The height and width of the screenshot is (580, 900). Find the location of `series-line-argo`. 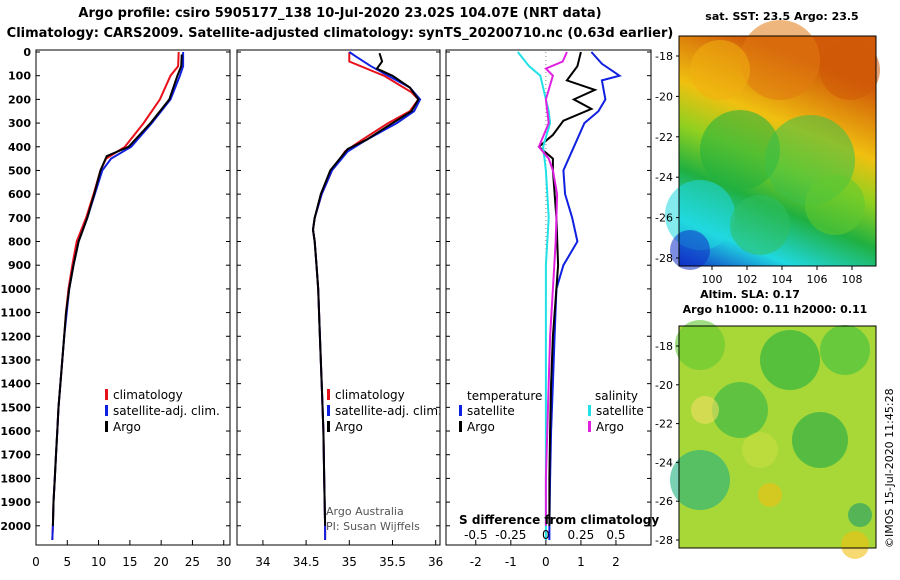

series-line-argo is located at coordinates (117, 290).